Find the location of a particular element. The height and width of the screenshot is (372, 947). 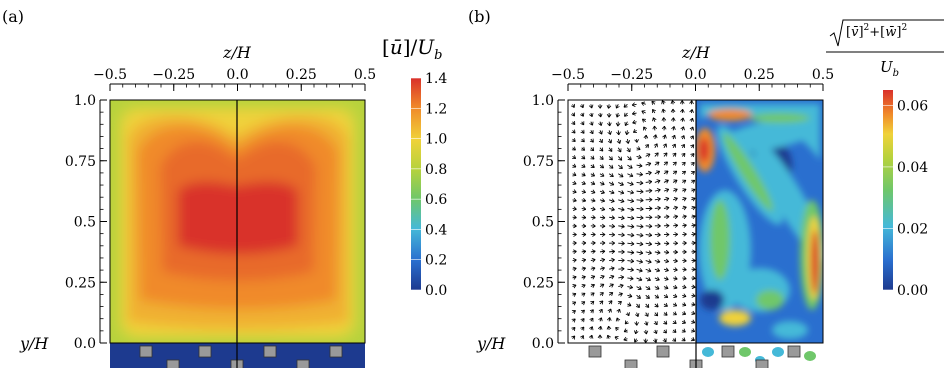

colorbar-tick-label: 0.02 is located at coordinates (912, 229).